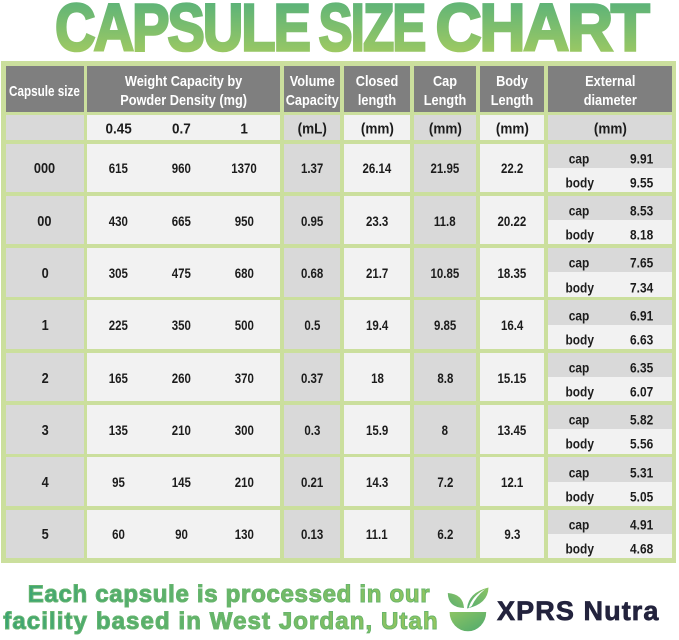 The image size is (679, 640). I want to click on svg-text: CAPSULE, so click(182, 30).